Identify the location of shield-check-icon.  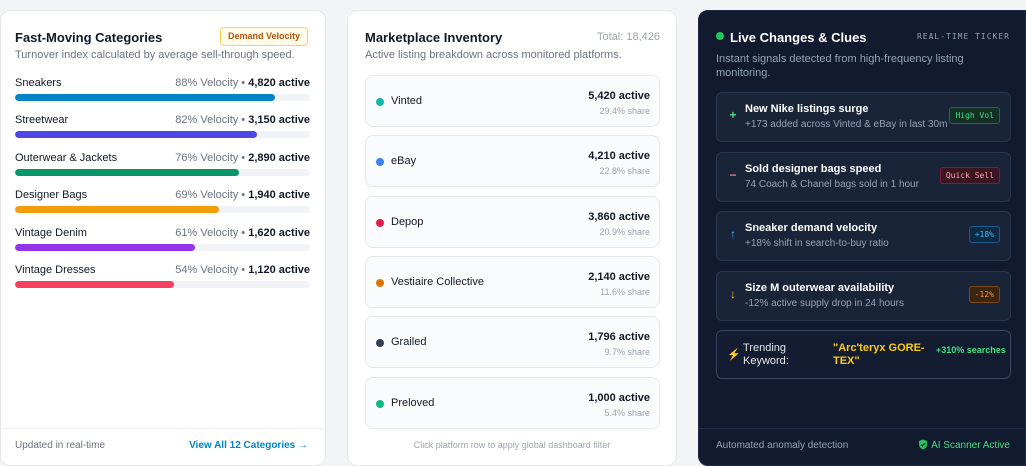
(923, 444).